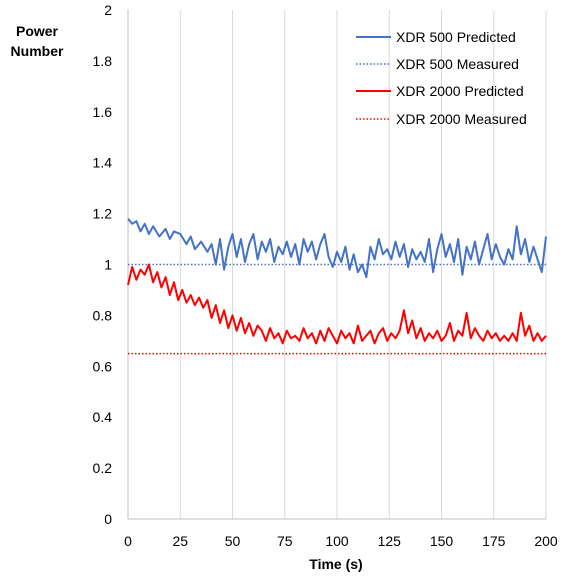 The width and height of the screenshot is (567, 576). Describe the element at coordinates (103, 366) in the screenshot. I see `y-tick-label-3: 0.6` at that location.